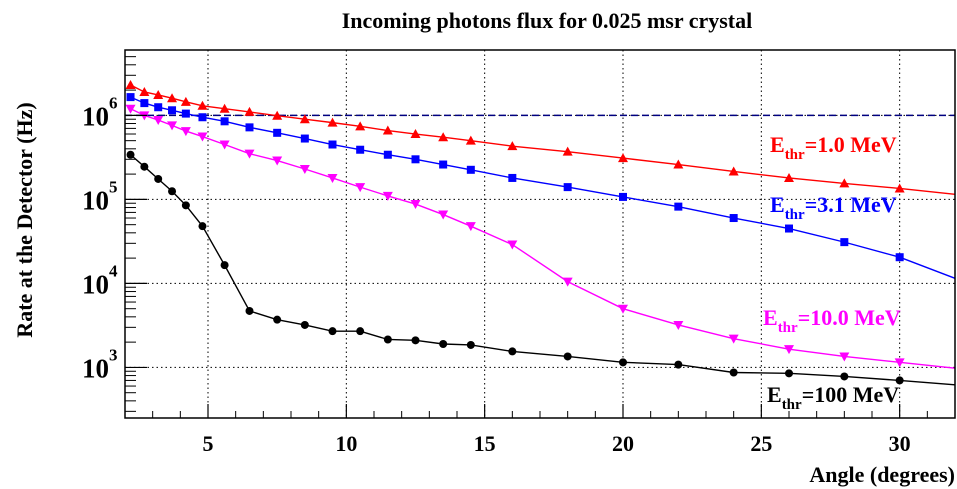 This screenshot has width=957, height=489. Describe the element at coordinates (833, 397) in the screenshot. I see `series-label-4: Ethr=100 MeV` at that location.